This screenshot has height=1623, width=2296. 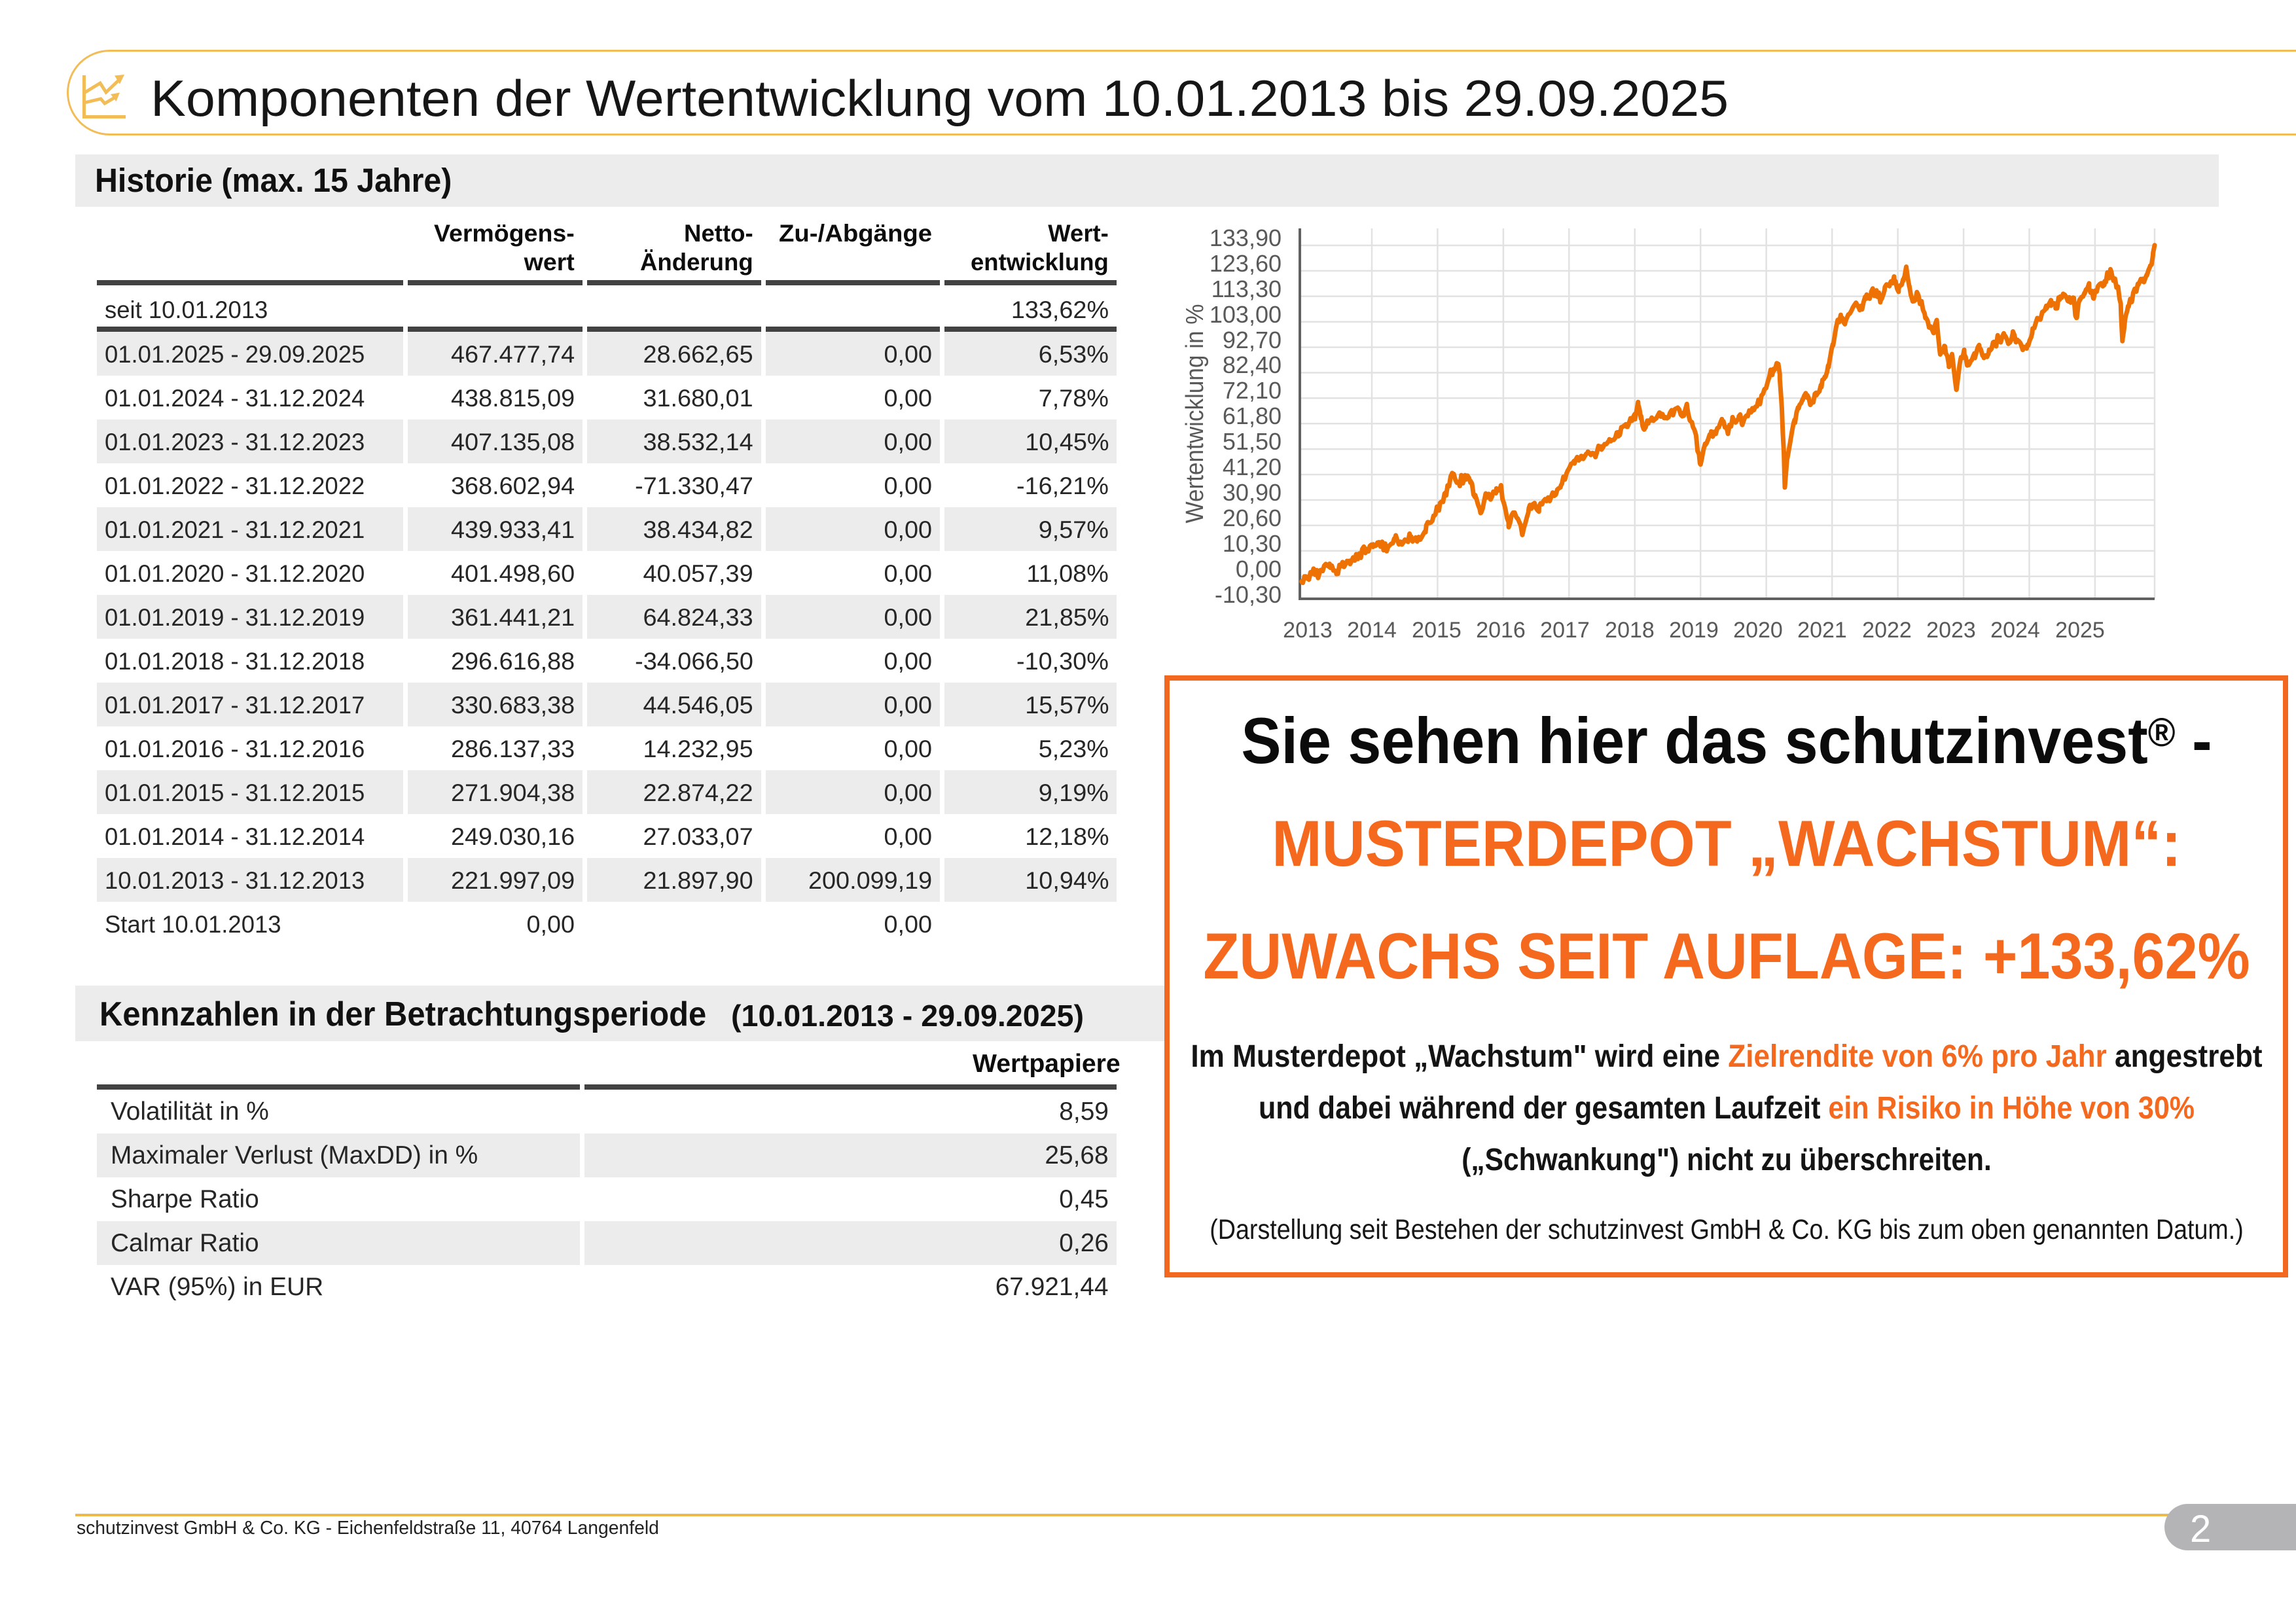 What do you see at coordinates (1372, 630) in the screenshot?
I see `svg-text: 2014` at bounding box center [1372, 630].